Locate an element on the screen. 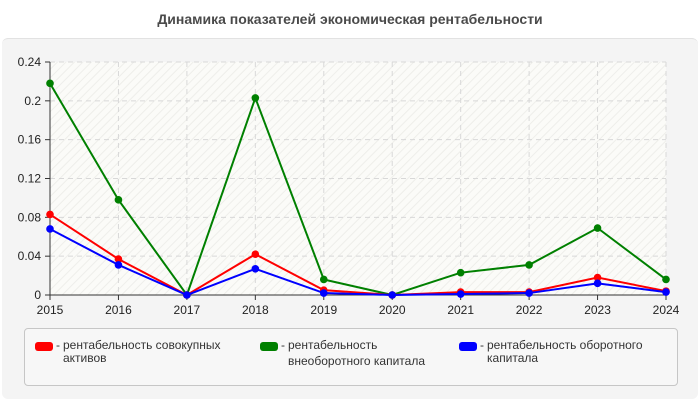 The height and width of the screenshot is (400, 700). legend-label: рентабельность оборотного is located at coordinates (565, 345).